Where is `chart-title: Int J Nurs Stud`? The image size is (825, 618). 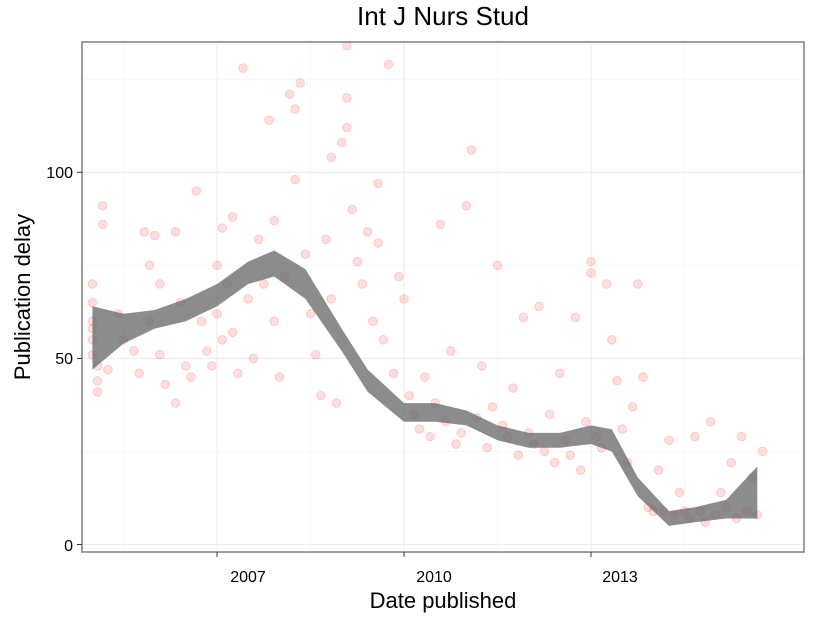
chart-title: Int J Nurs Stud is located at coordinates (443, 16).